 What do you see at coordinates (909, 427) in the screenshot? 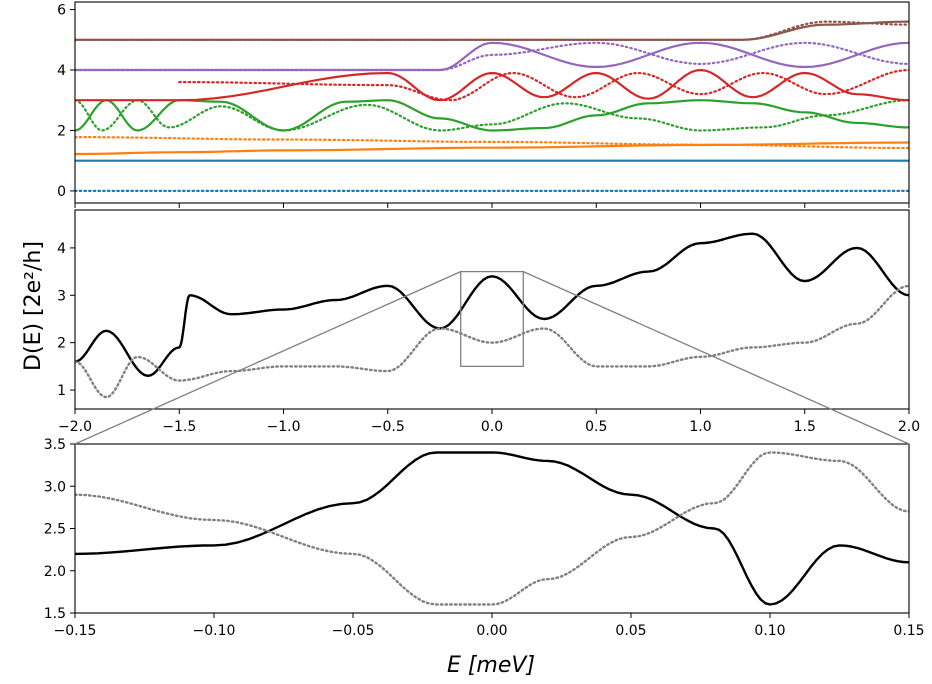
I see `x-tick-label-middle-8: 2.0` at bounding box center [909, 427].